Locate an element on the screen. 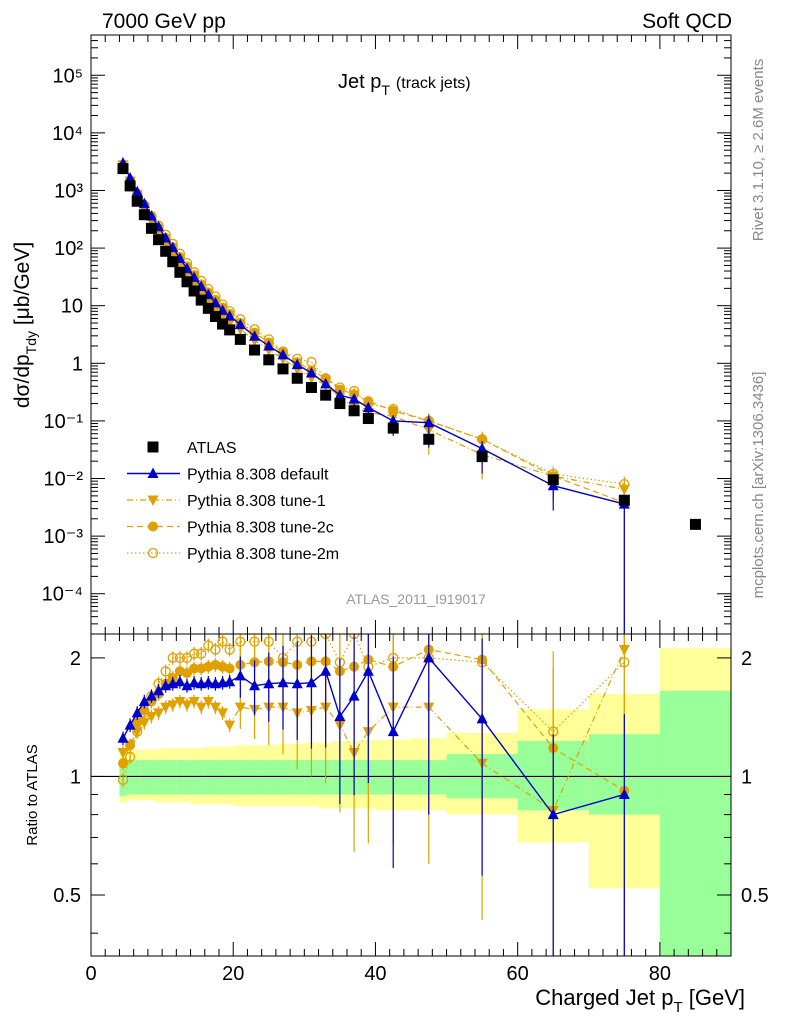 This screenshot has height=1024, width=786. main-y-tick-label: 10⁴ is located at coordinates (67, 134).